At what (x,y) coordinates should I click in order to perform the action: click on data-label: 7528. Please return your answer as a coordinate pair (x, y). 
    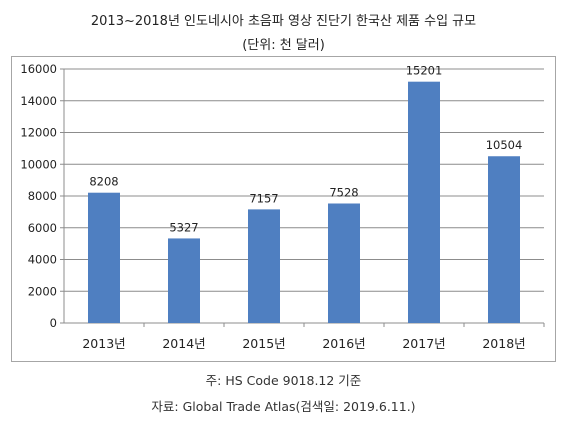
    Looking at the image, I should click on (343, 192).